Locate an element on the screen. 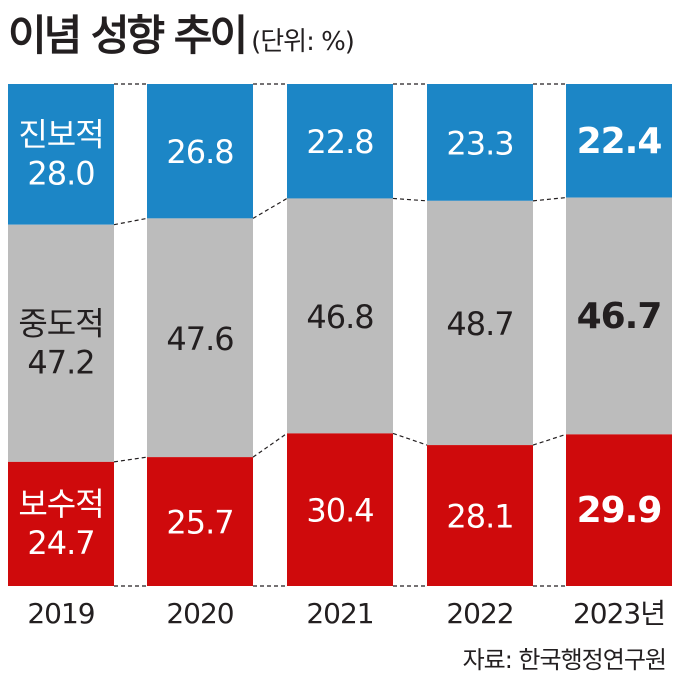 This screenshot has height=680, width=680. x-tick-label: 2021 is located at coordinates (339, 613).